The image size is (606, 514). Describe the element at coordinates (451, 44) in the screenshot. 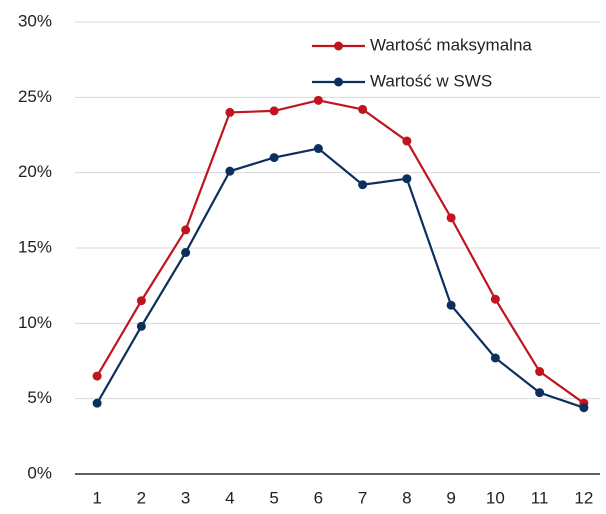

I see `legend-label: Wartość maksymalna` at that location.